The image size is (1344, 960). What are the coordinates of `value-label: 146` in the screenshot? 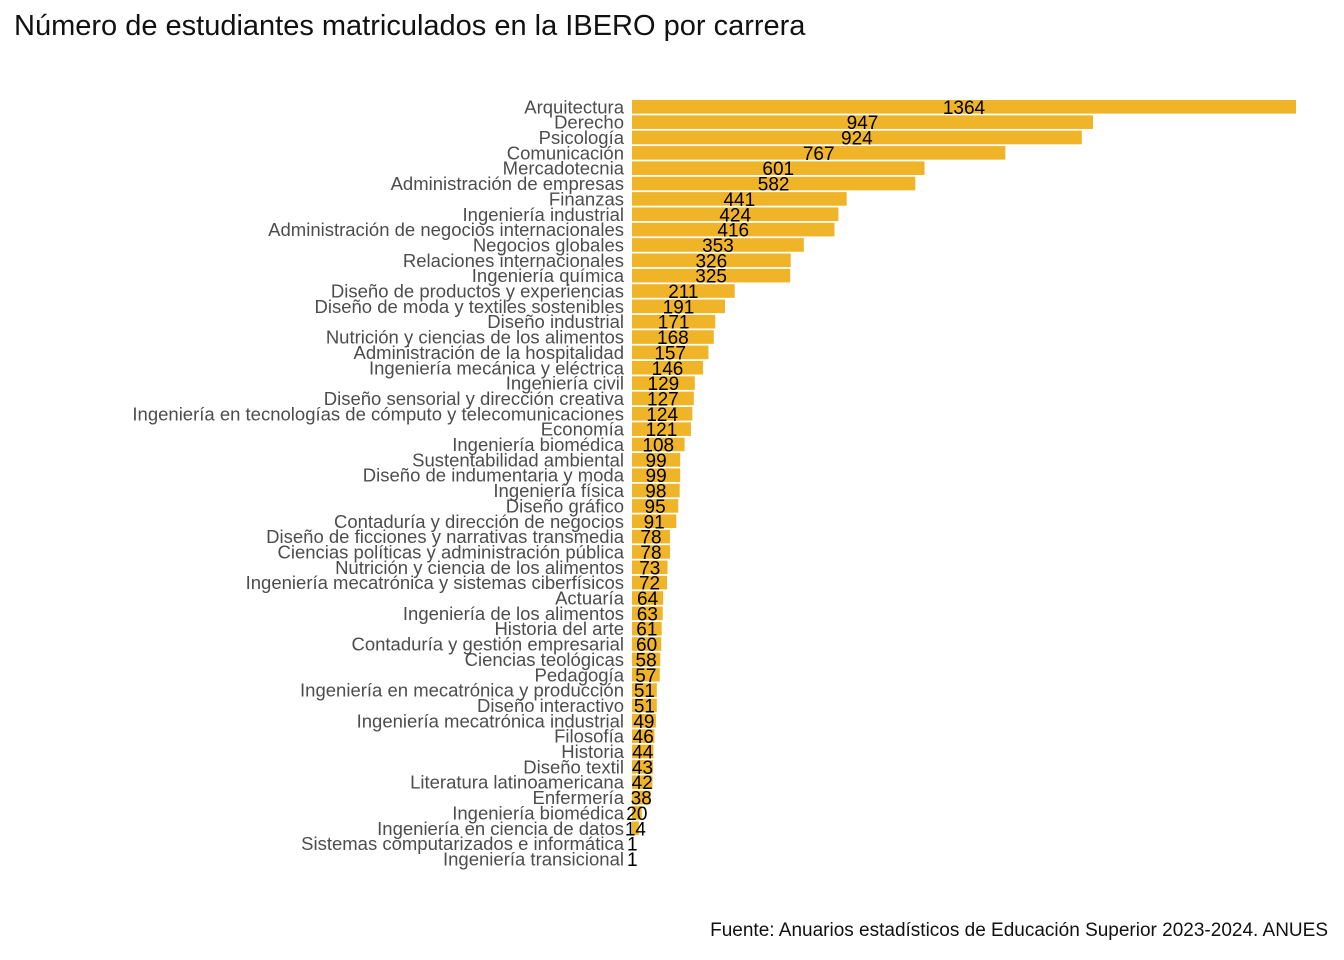 It's located at (668, 369).